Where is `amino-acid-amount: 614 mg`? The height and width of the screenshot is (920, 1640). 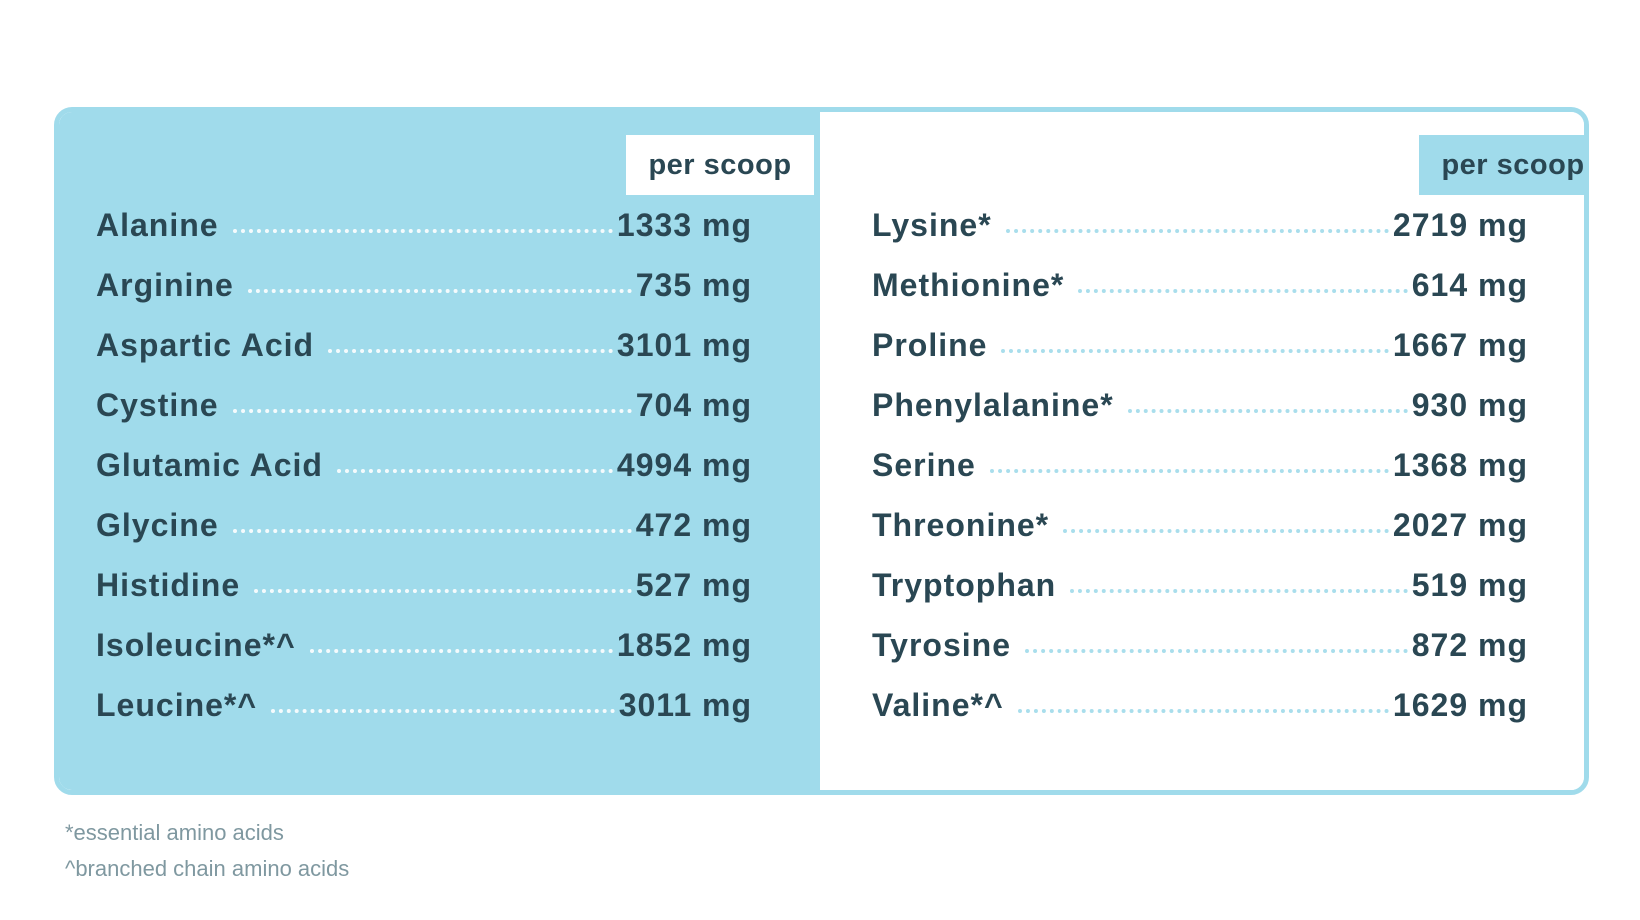
amino-acid-amount: 614 mg is located at coordinates (1469, 285).